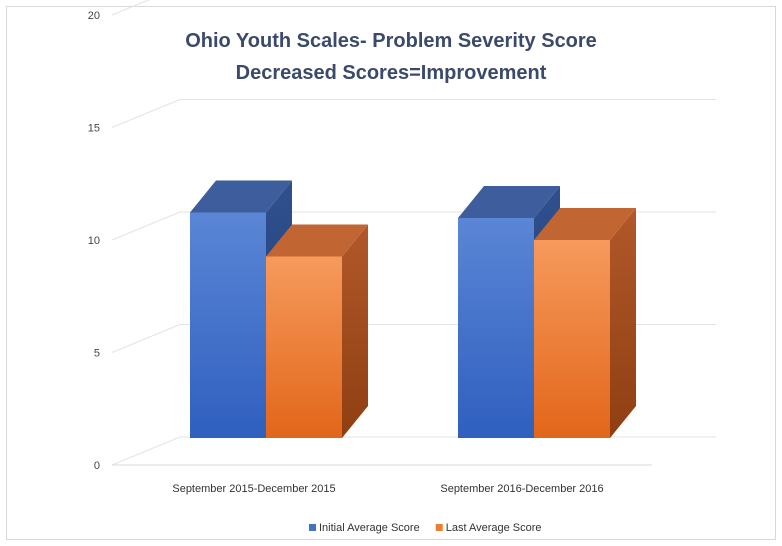  What do you see at coordinates (94, 16) in the screenshot?
I see `y-tick-label: 20` at bounding box center [94, 16].